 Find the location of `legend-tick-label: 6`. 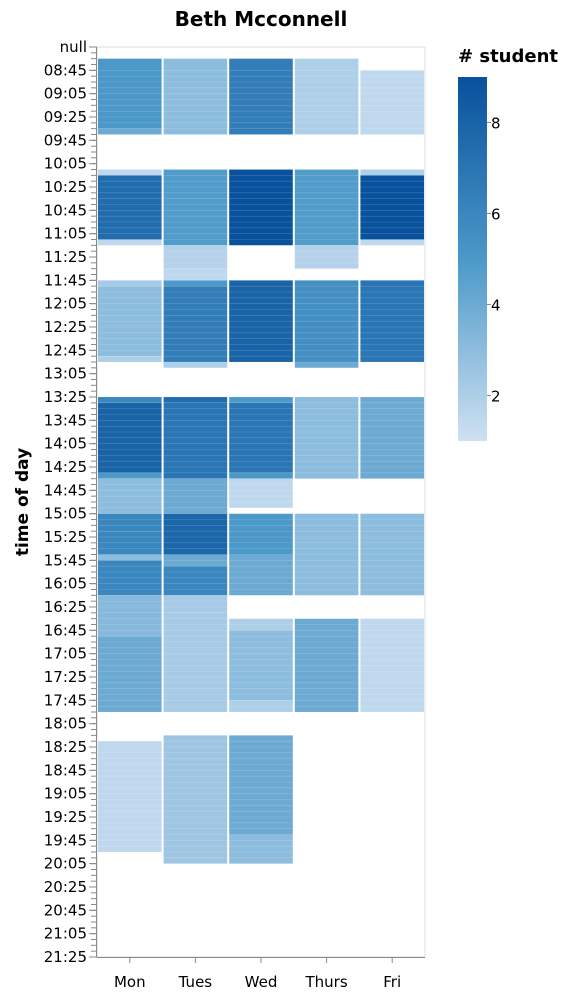

legend-tick-label: 6 is located at coordinates (496, 215).